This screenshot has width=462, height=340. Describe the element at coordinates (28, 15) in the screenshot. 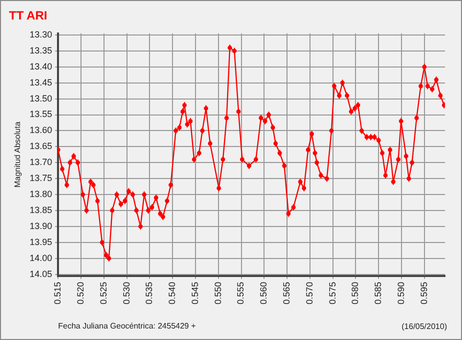

I see `chart-title: TT ARI` at that location.